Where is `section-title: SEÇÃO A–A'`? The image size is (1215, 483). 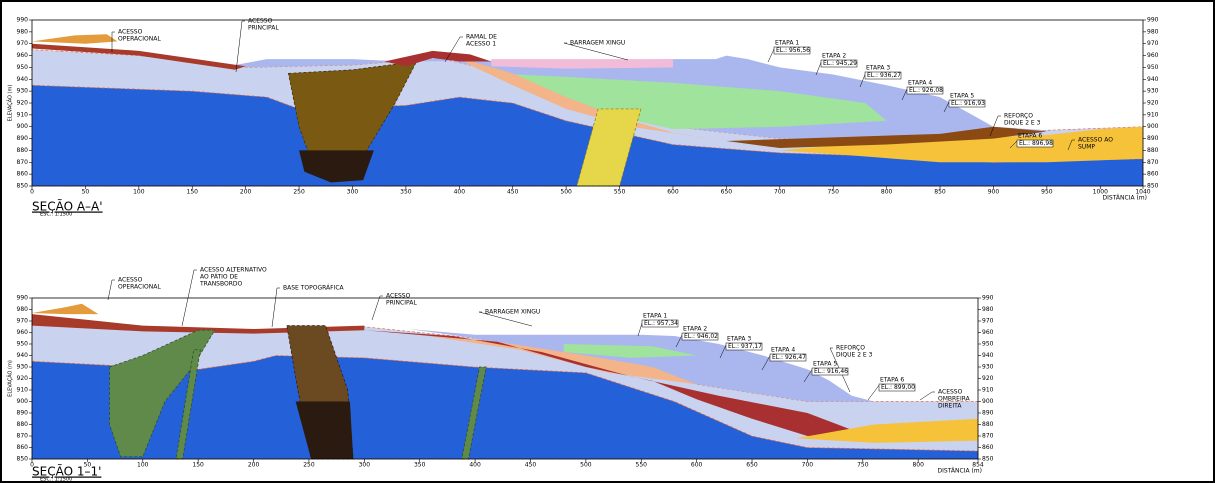 section-title: SEÇÃO A–A' is located at coordinates (67, 206).